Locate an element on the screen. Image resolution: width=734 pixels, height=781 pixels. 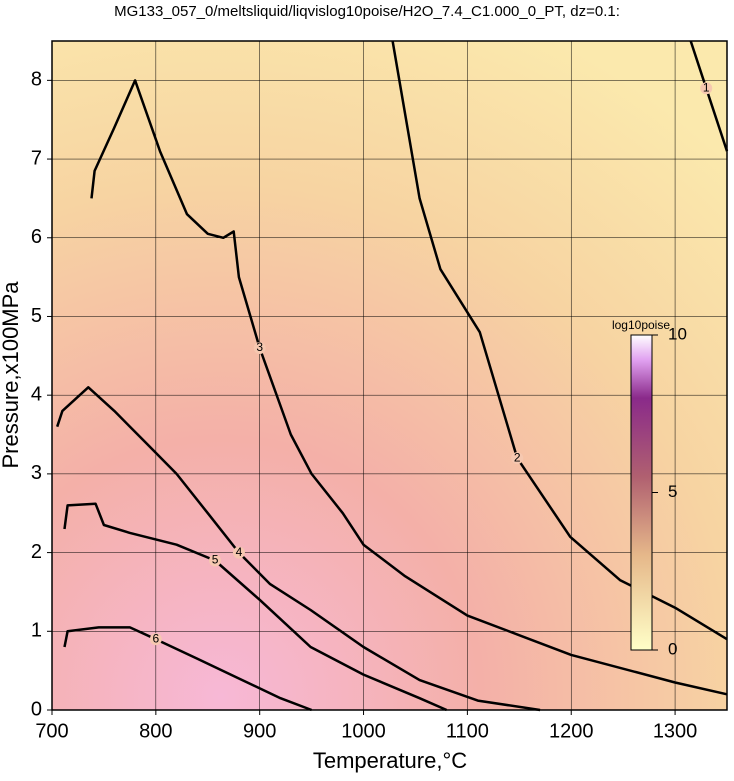
contour-label: 5 is located at coordinates (215, 560).